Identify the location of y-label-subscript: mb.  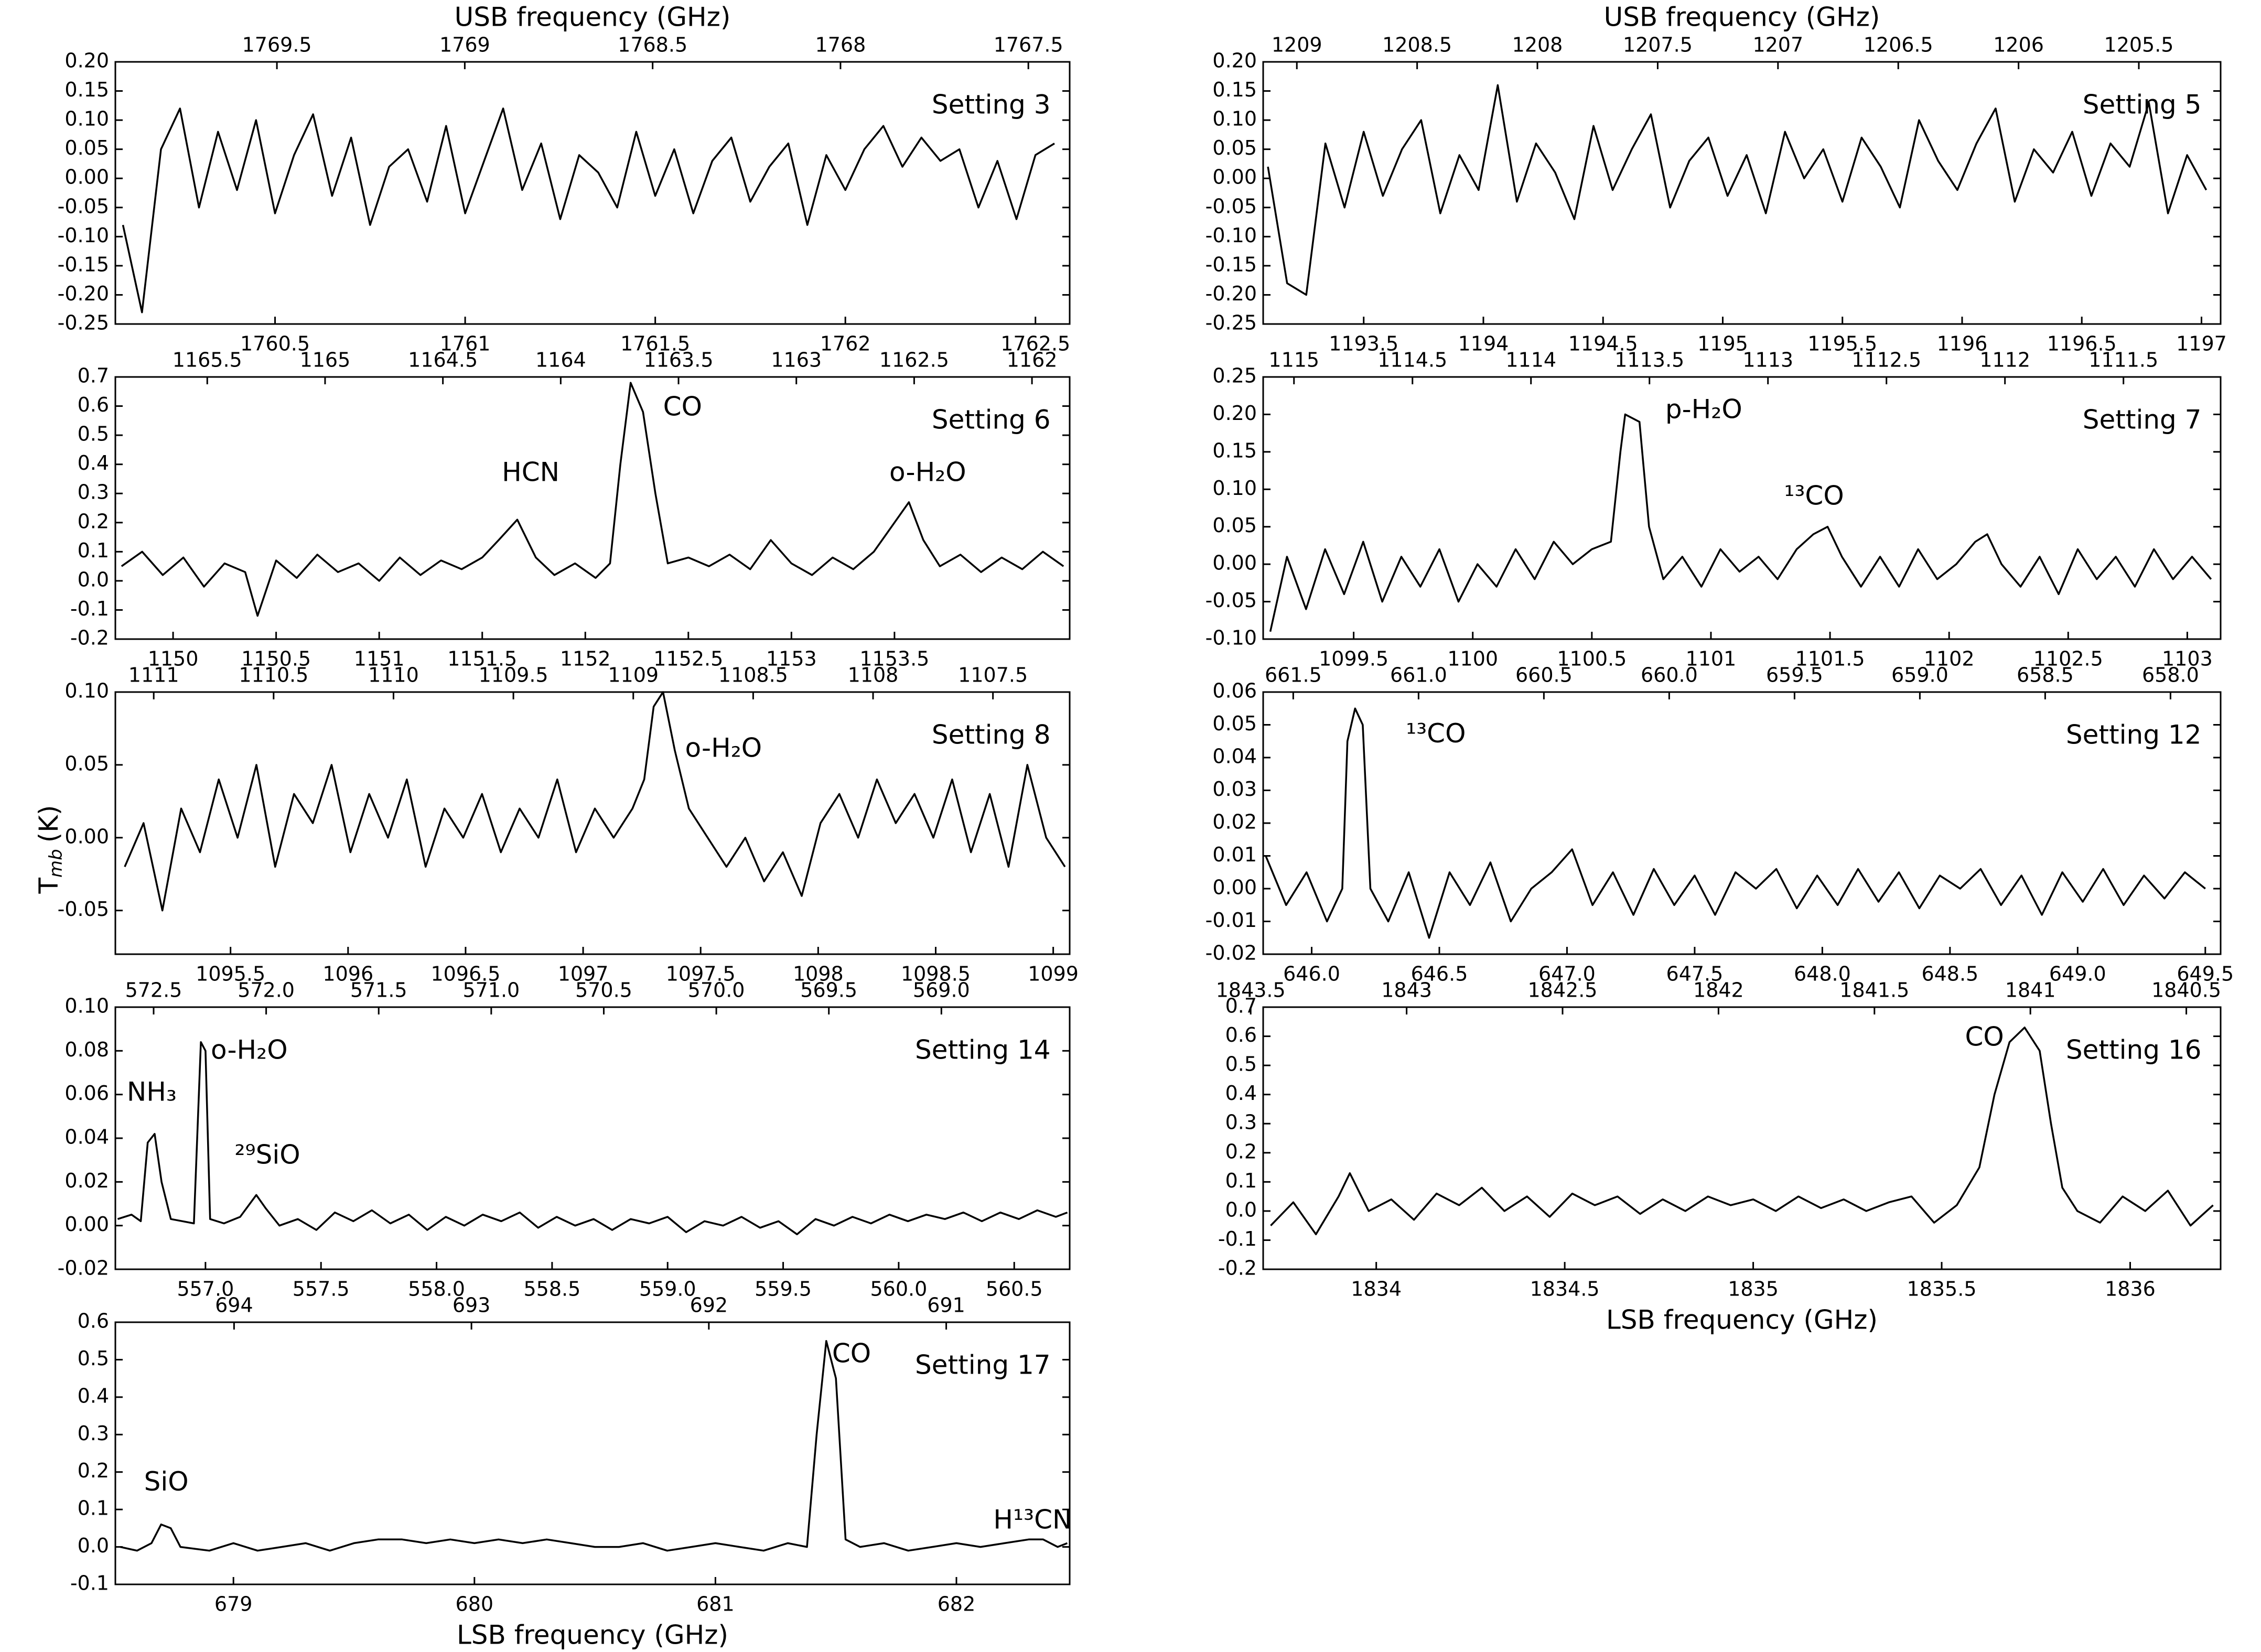
(56, 863).